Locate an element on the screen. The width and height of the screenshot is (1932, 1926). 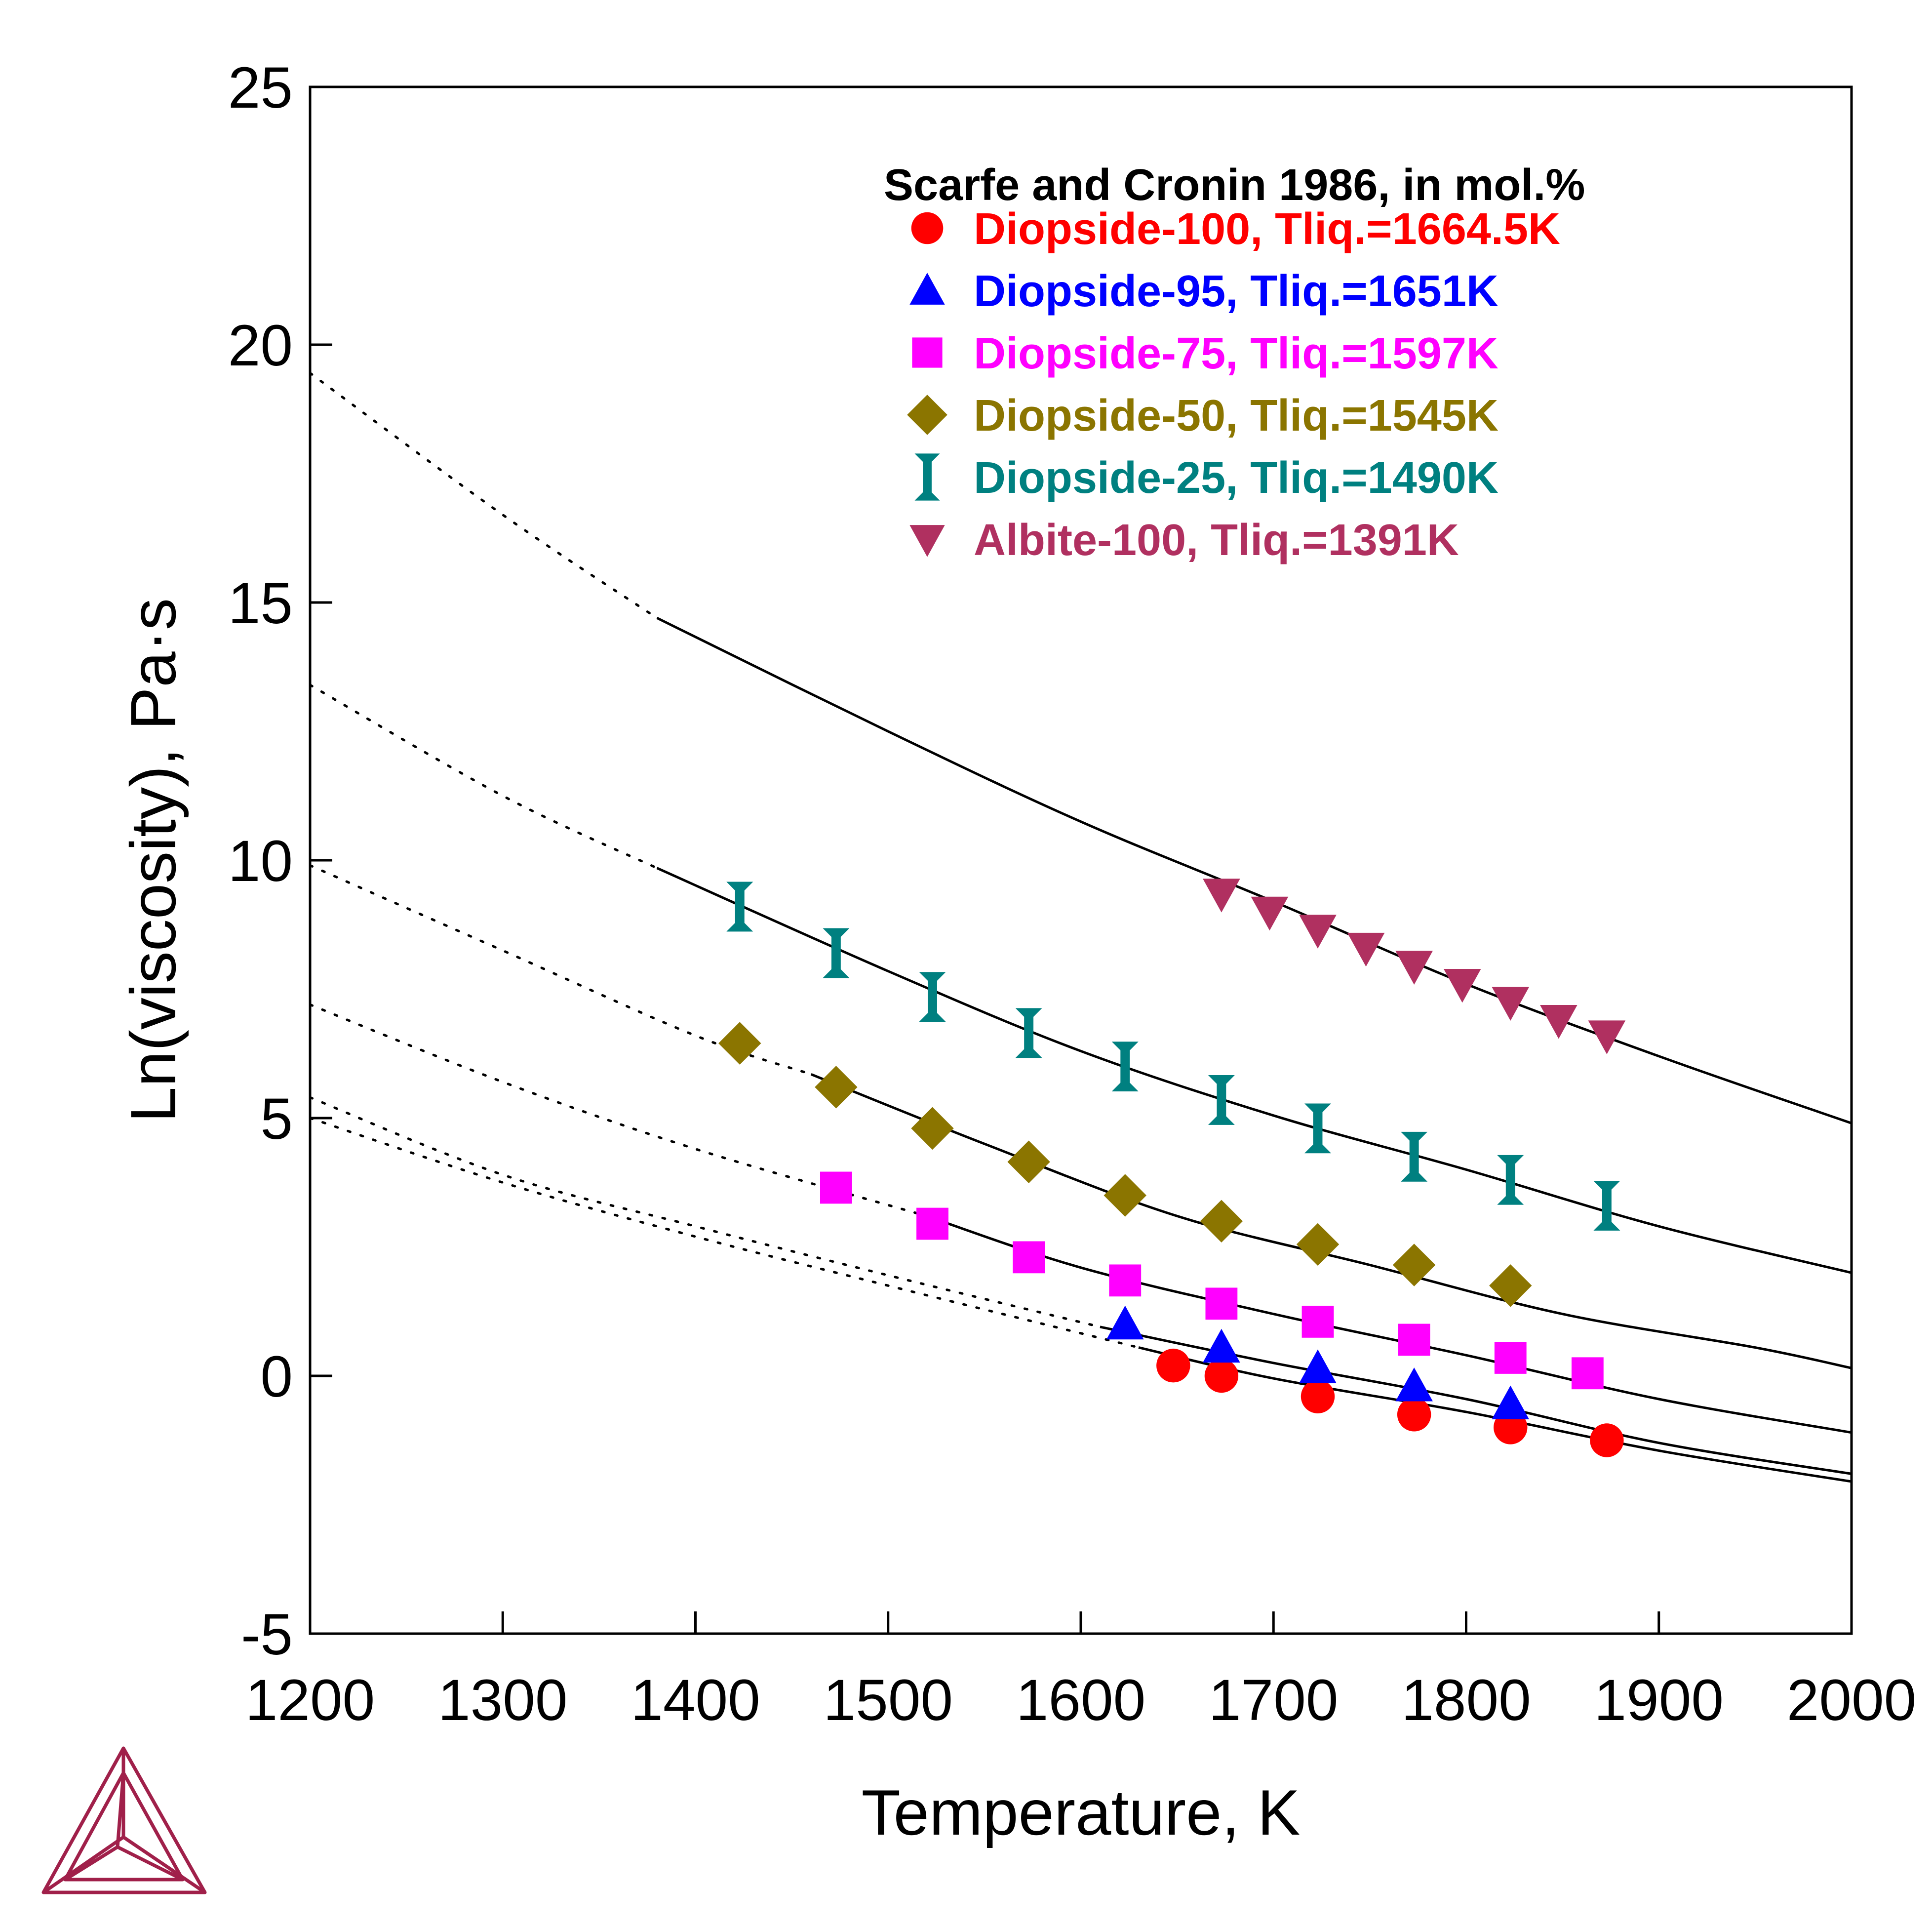
y-tick-label: -5 is located at coordinates (267, 1634).